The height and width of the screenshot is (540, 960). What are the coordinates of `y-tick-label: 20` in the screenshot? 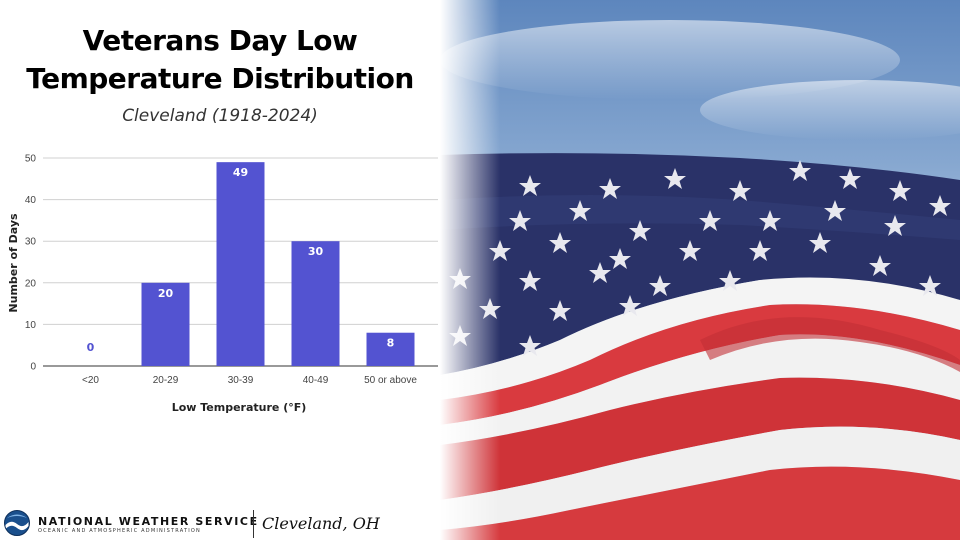 It's located at (31, 283).